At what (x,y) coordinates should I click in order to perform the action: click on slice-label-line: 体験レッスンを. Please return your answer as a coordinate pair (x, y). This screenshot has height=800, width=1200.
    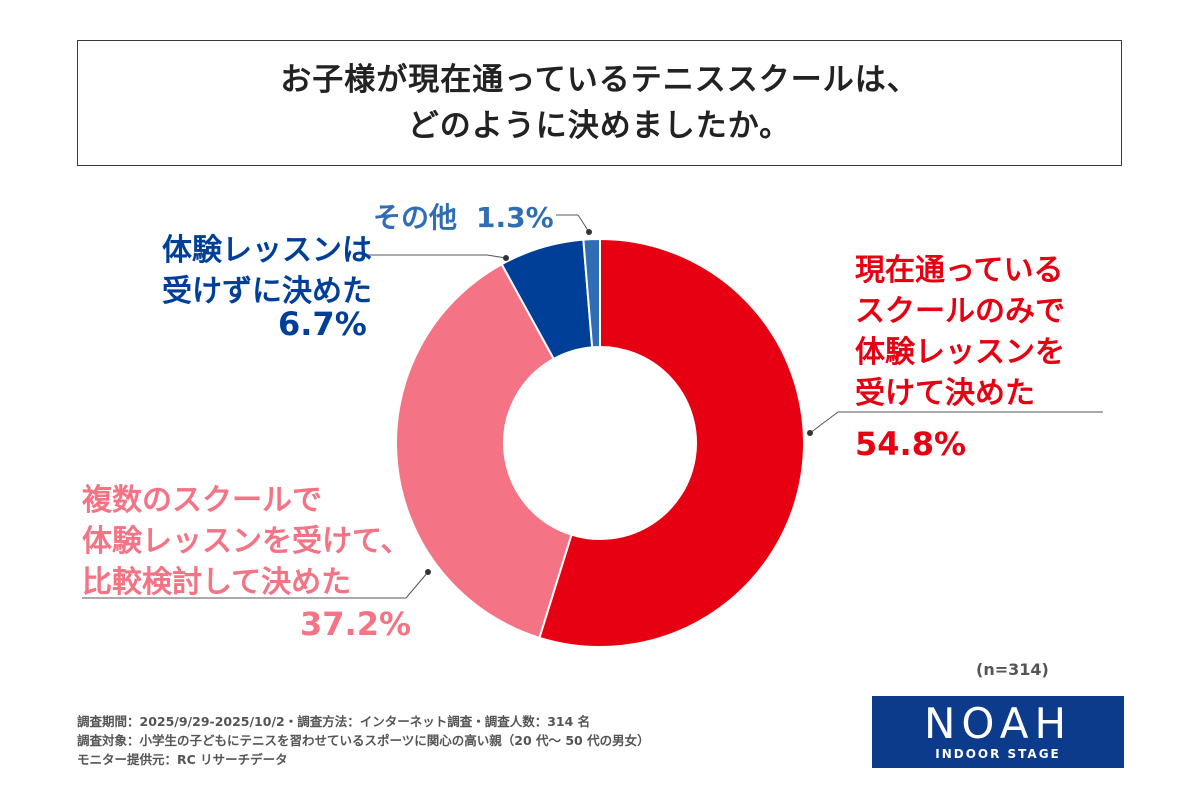
    Looking at the image, I should click on (960, 352).